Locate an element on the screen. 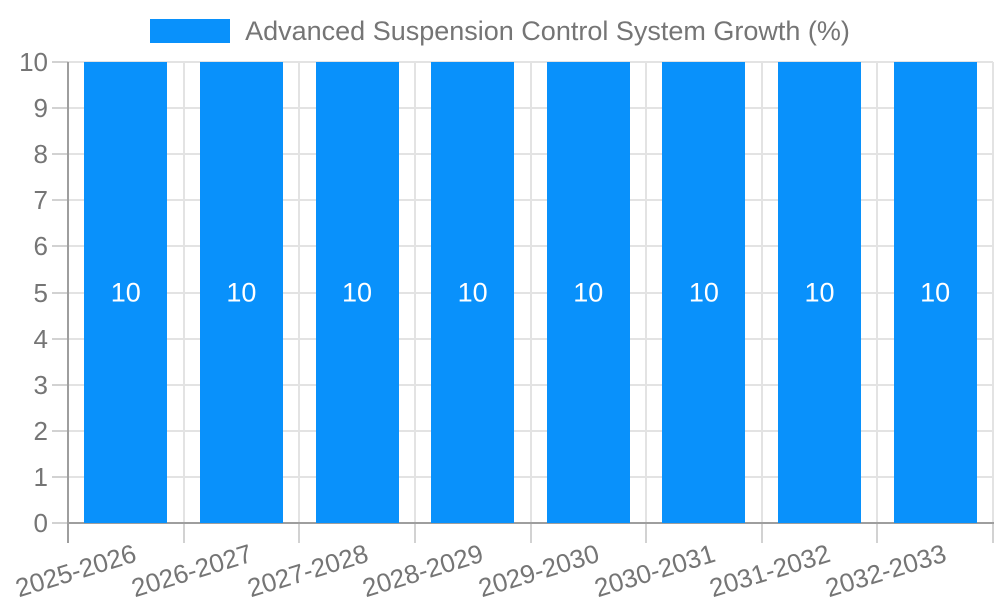 The width and height of the screenshot is (1000, 600). x-axis-label: 2027-2028 is located at coordinates (307, 569).